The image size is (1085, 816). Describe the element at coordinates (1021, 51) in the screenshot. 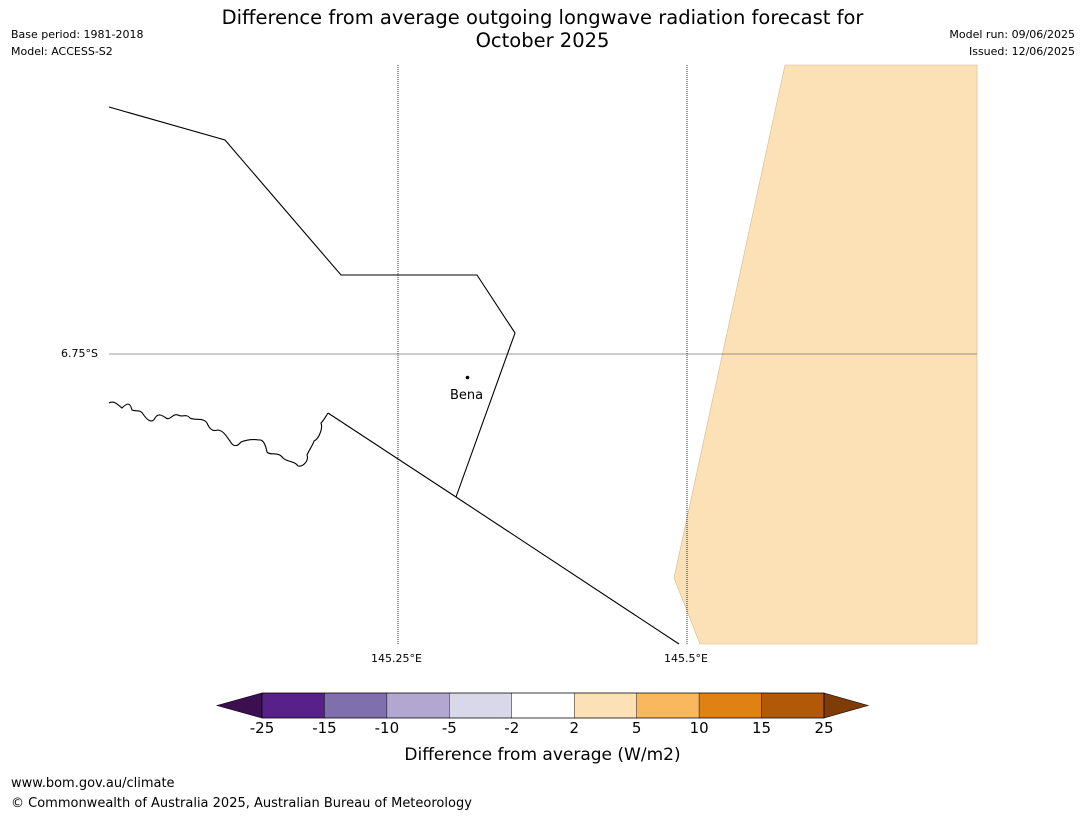

I see `issued-date: Issued: 12/06/2025` at that location.